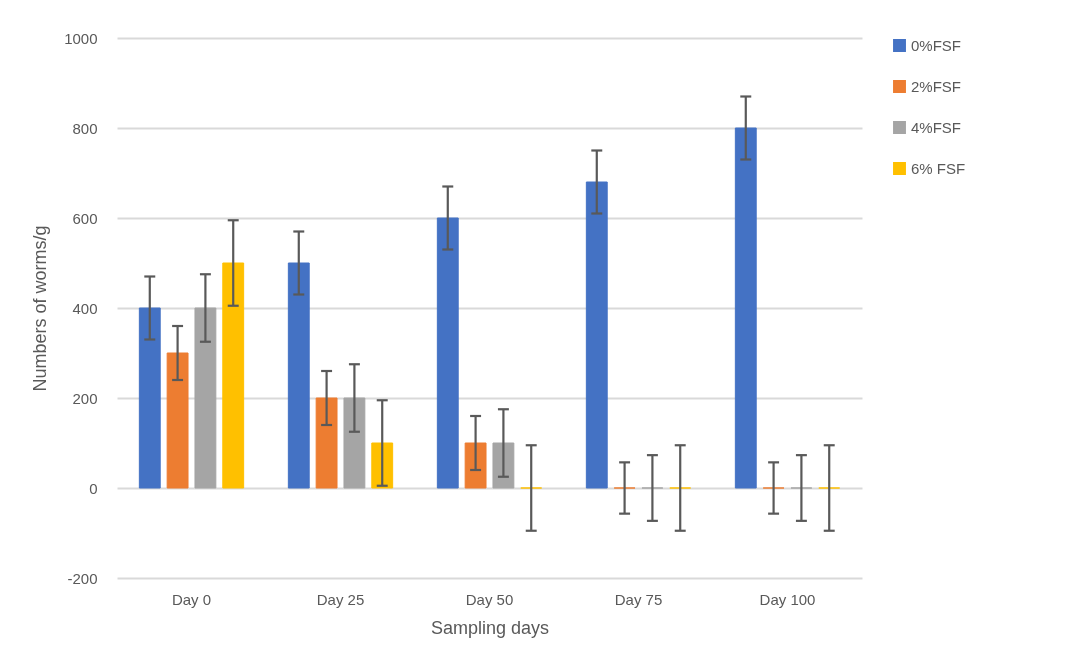 The width and height of the screenshot is (1085, 659). I want to click on y-tick-label: 200, so click(85, 398).